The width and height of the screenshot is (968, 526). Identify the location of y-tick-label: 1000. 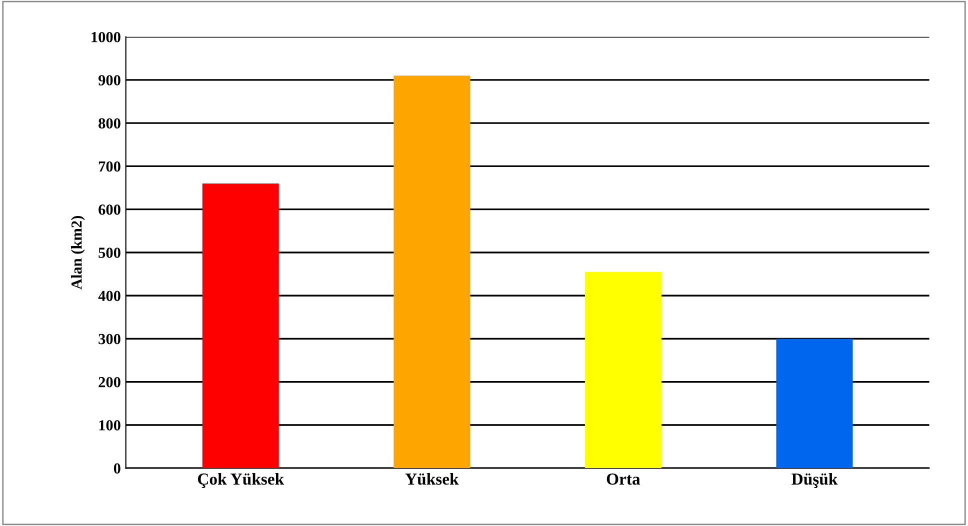
(106, 37).